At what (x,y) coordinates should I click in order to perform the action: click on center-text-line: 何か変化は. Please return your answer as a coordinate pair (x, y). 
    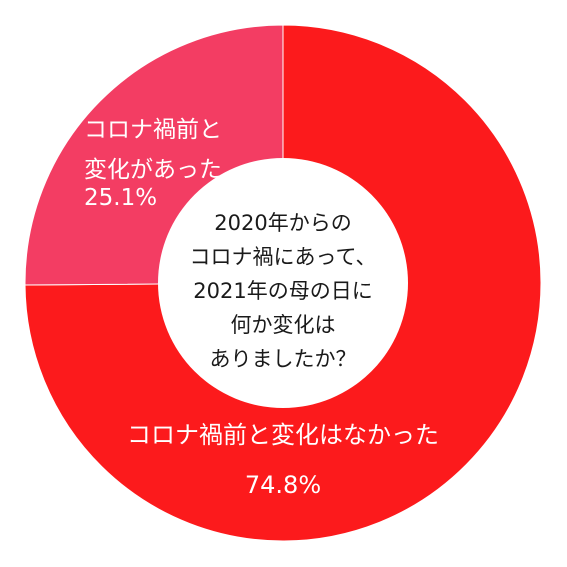
    Looking at the image, I should click on (283, 325).